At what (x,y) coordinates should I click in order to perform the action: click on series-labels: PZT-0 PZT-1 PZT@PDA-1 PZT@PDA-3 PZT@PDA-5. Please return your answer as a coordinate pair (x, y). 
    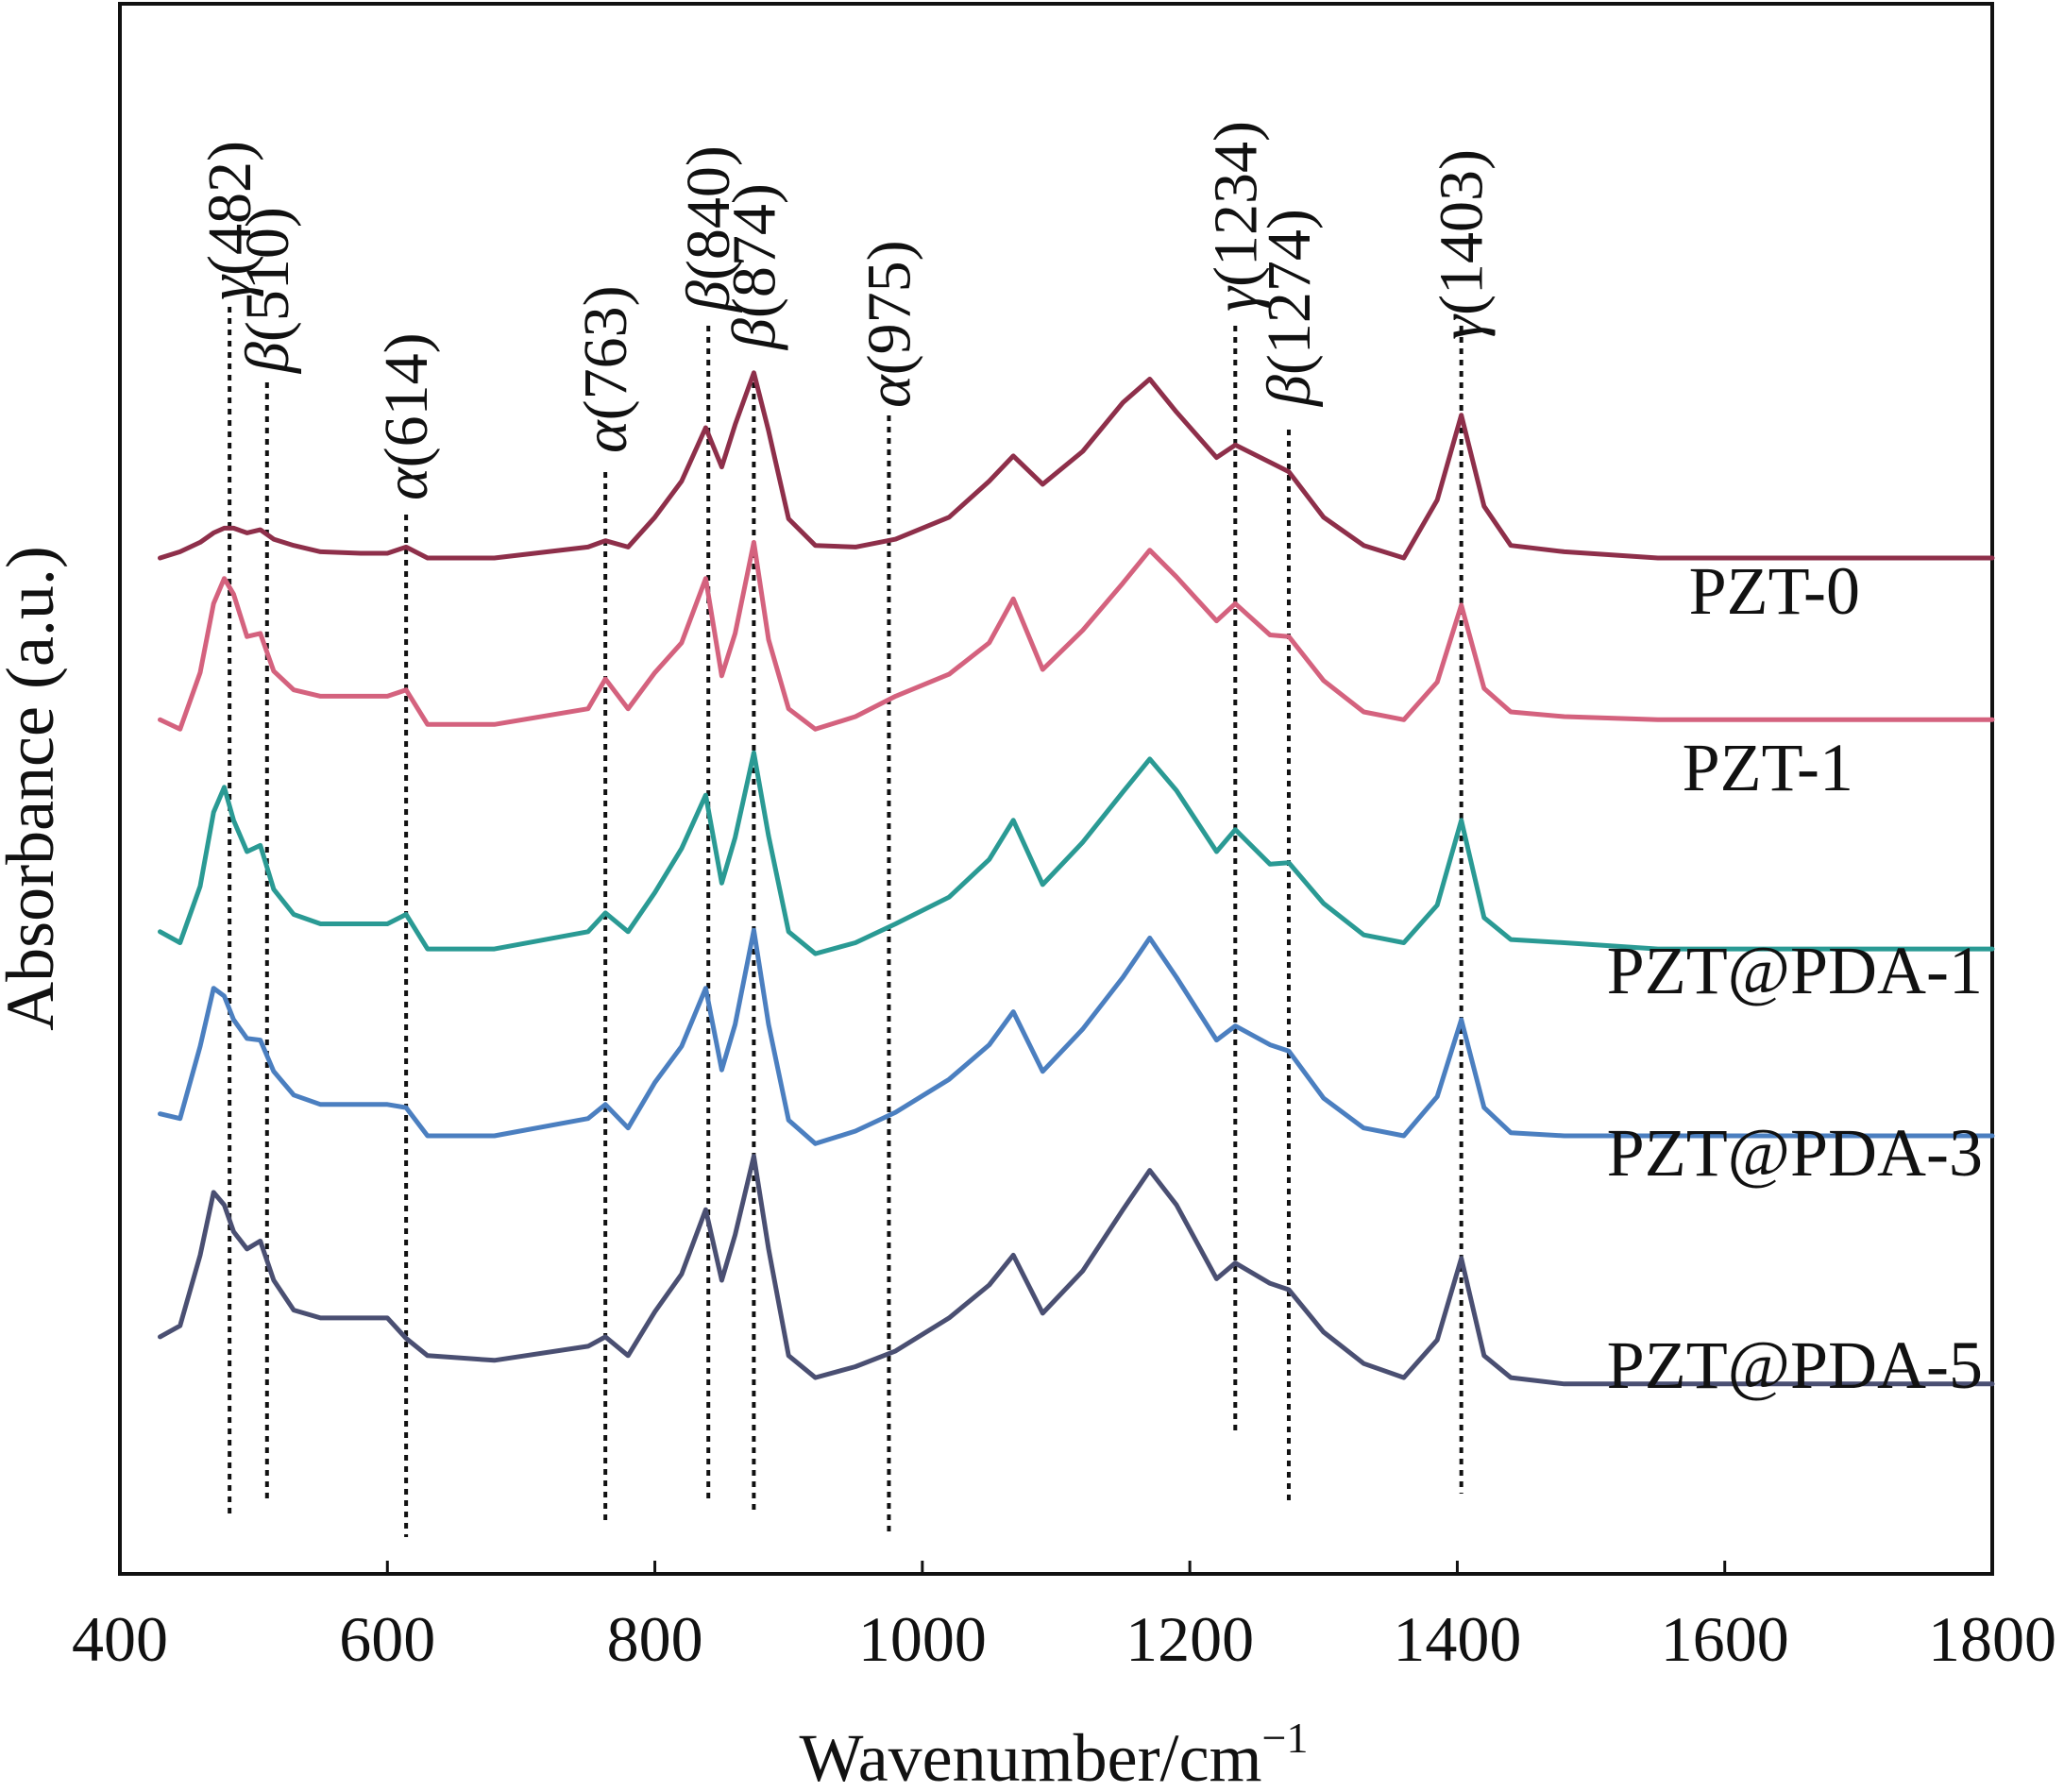
    Looking at the image, I should click on (1795, 978).